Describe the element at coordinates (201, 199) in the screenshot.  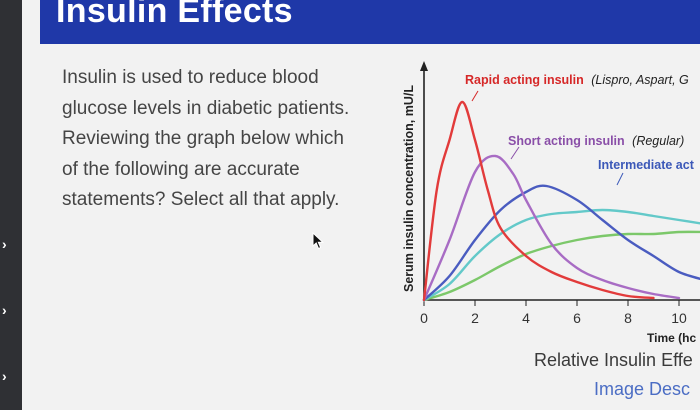
I see `question-line: statements? Select all that apply.` at that location.